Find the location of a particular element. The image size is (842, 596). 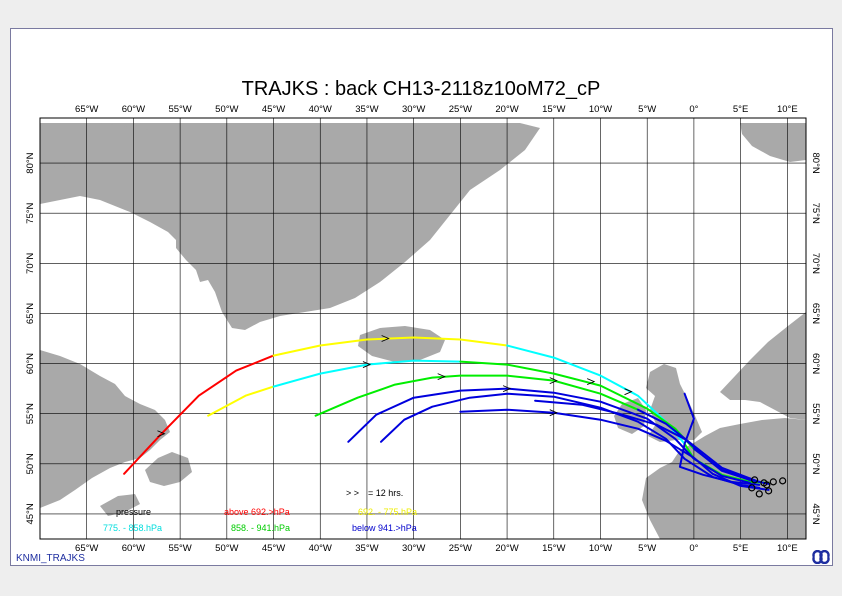

lon-label-top-2: 55°W is located at coordinates (179, 109).